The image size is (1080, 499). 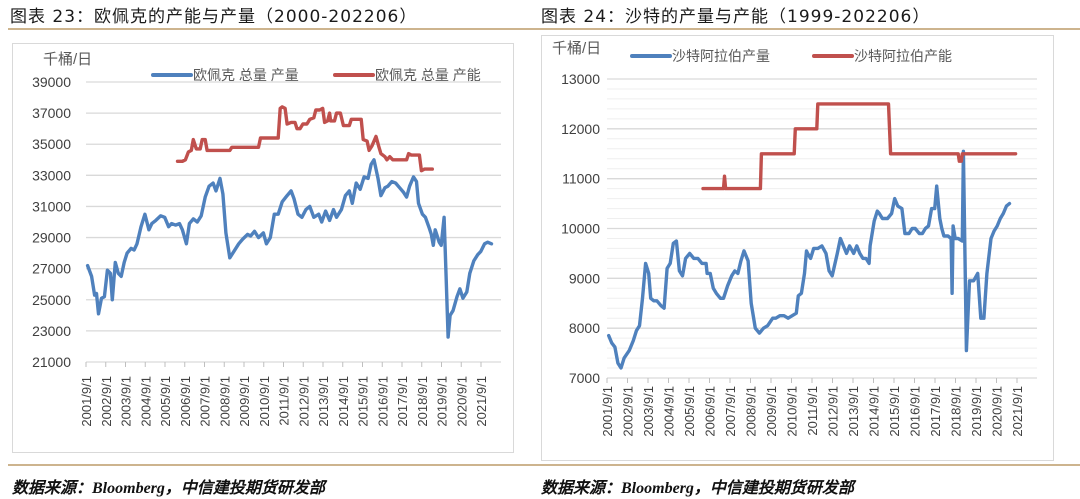 What do you see at coordinates (903, 56) in the screenshot?
I see `legend-label: 沙特阿拉伯产能` at bounding box center [903, 56].